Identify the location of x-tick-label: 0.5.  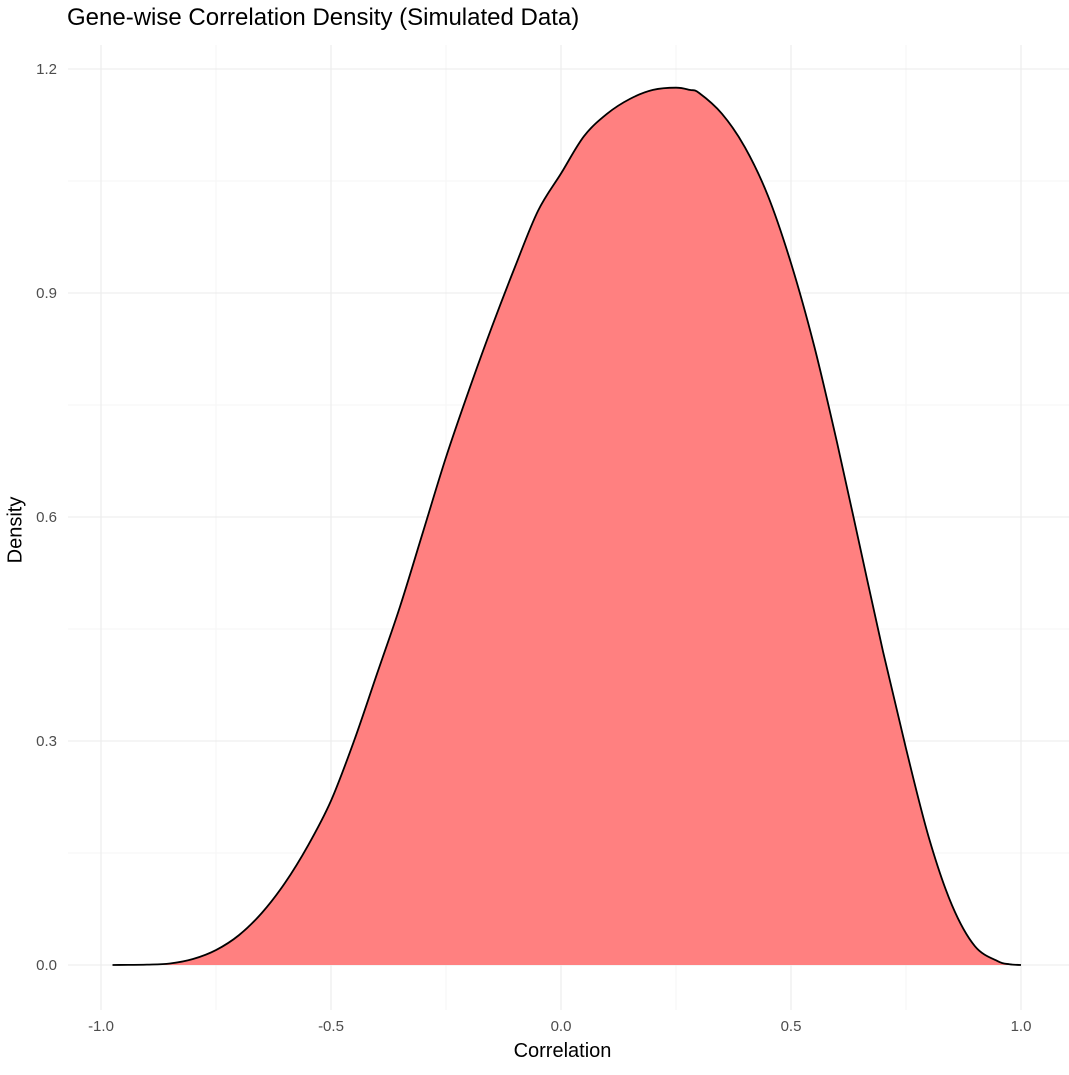
(791, 1026).